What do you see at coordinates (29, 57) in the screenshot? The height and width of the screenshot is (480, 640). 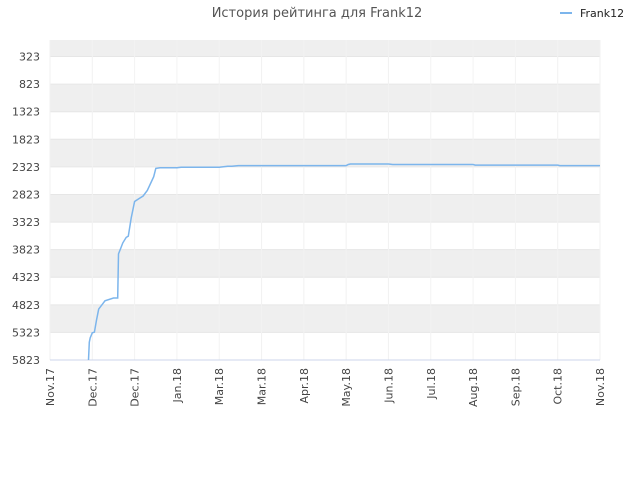 I see `y-tick-label: 323` at bounding box center [29, 57].